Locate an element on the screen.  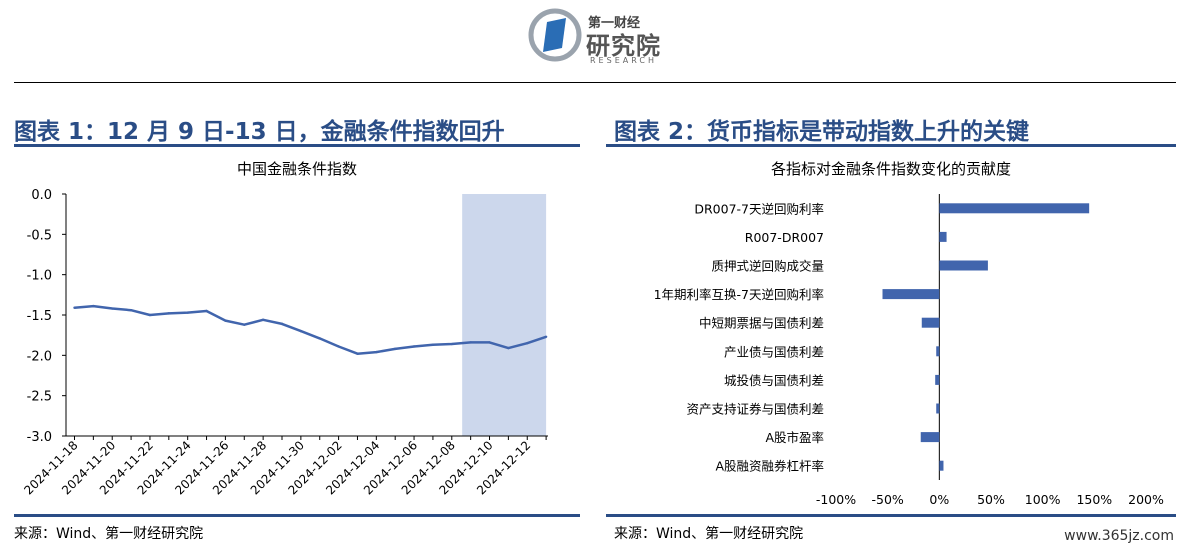
y-tick-label: -1.5 is located at coordinates (39, 316).